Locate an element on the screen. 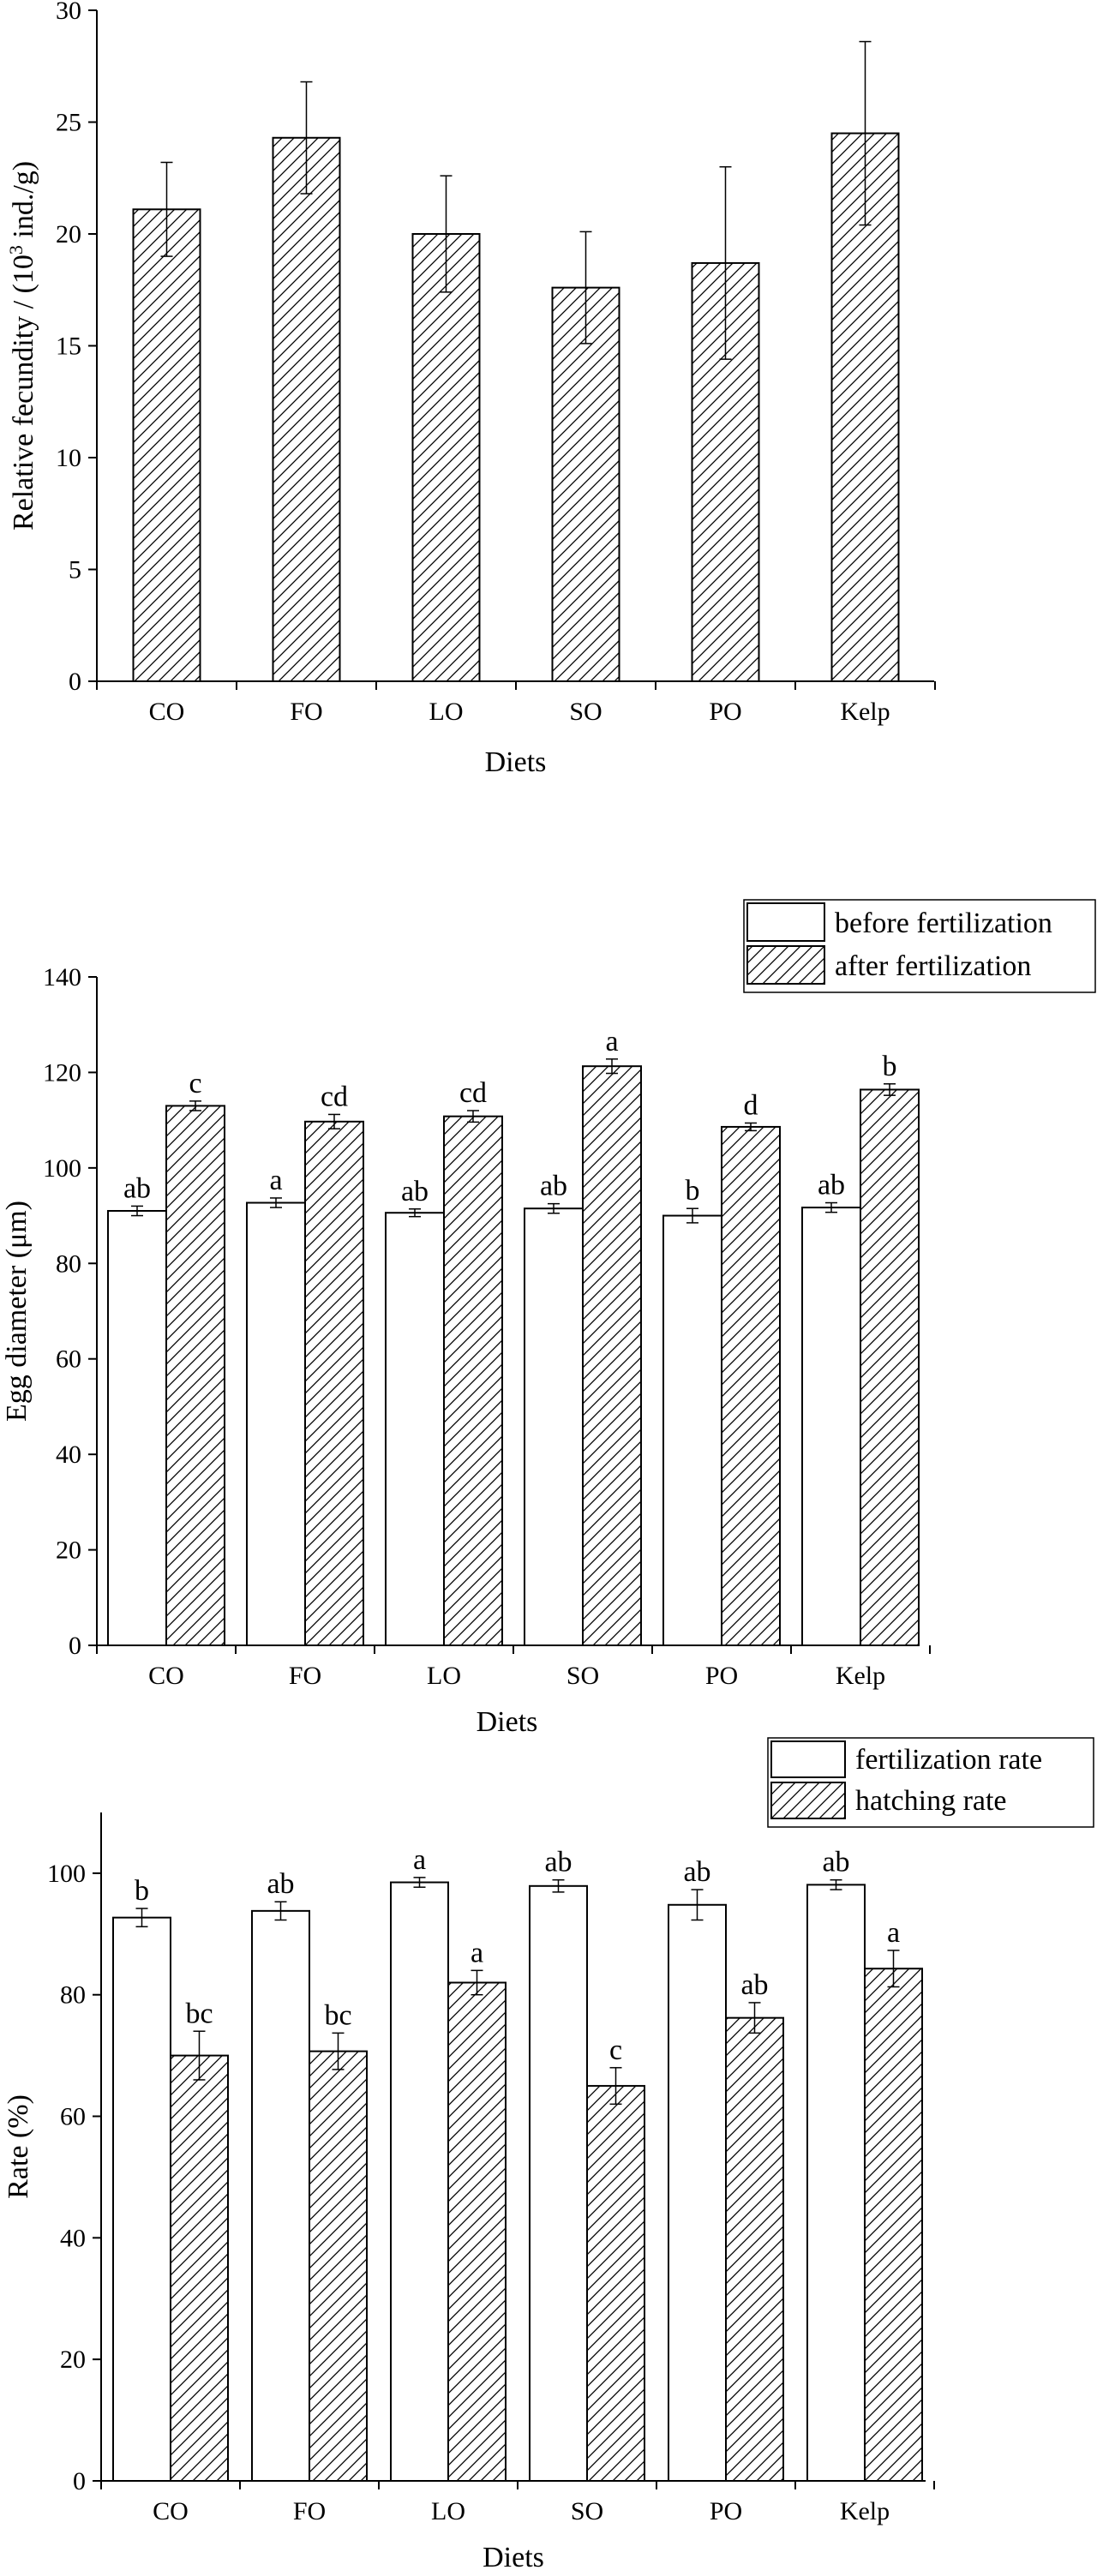 This screenshot has height=2576, width=1097. legend: fertilization rate hatching rate is located at coordinates (930, 1782).